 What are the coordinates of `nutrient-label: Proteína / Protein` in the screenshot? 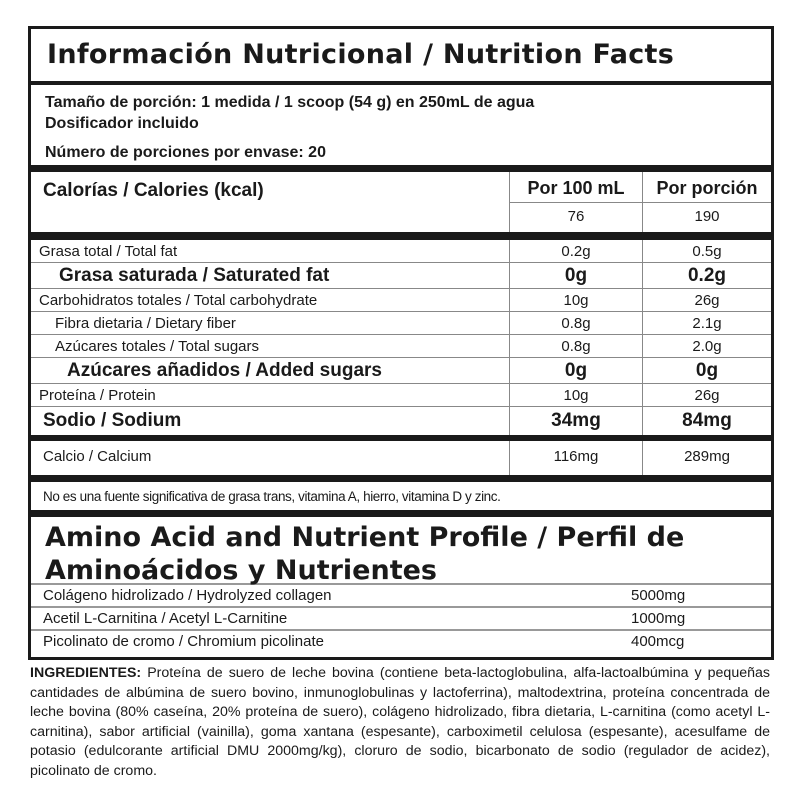 It's located at (97, 395).